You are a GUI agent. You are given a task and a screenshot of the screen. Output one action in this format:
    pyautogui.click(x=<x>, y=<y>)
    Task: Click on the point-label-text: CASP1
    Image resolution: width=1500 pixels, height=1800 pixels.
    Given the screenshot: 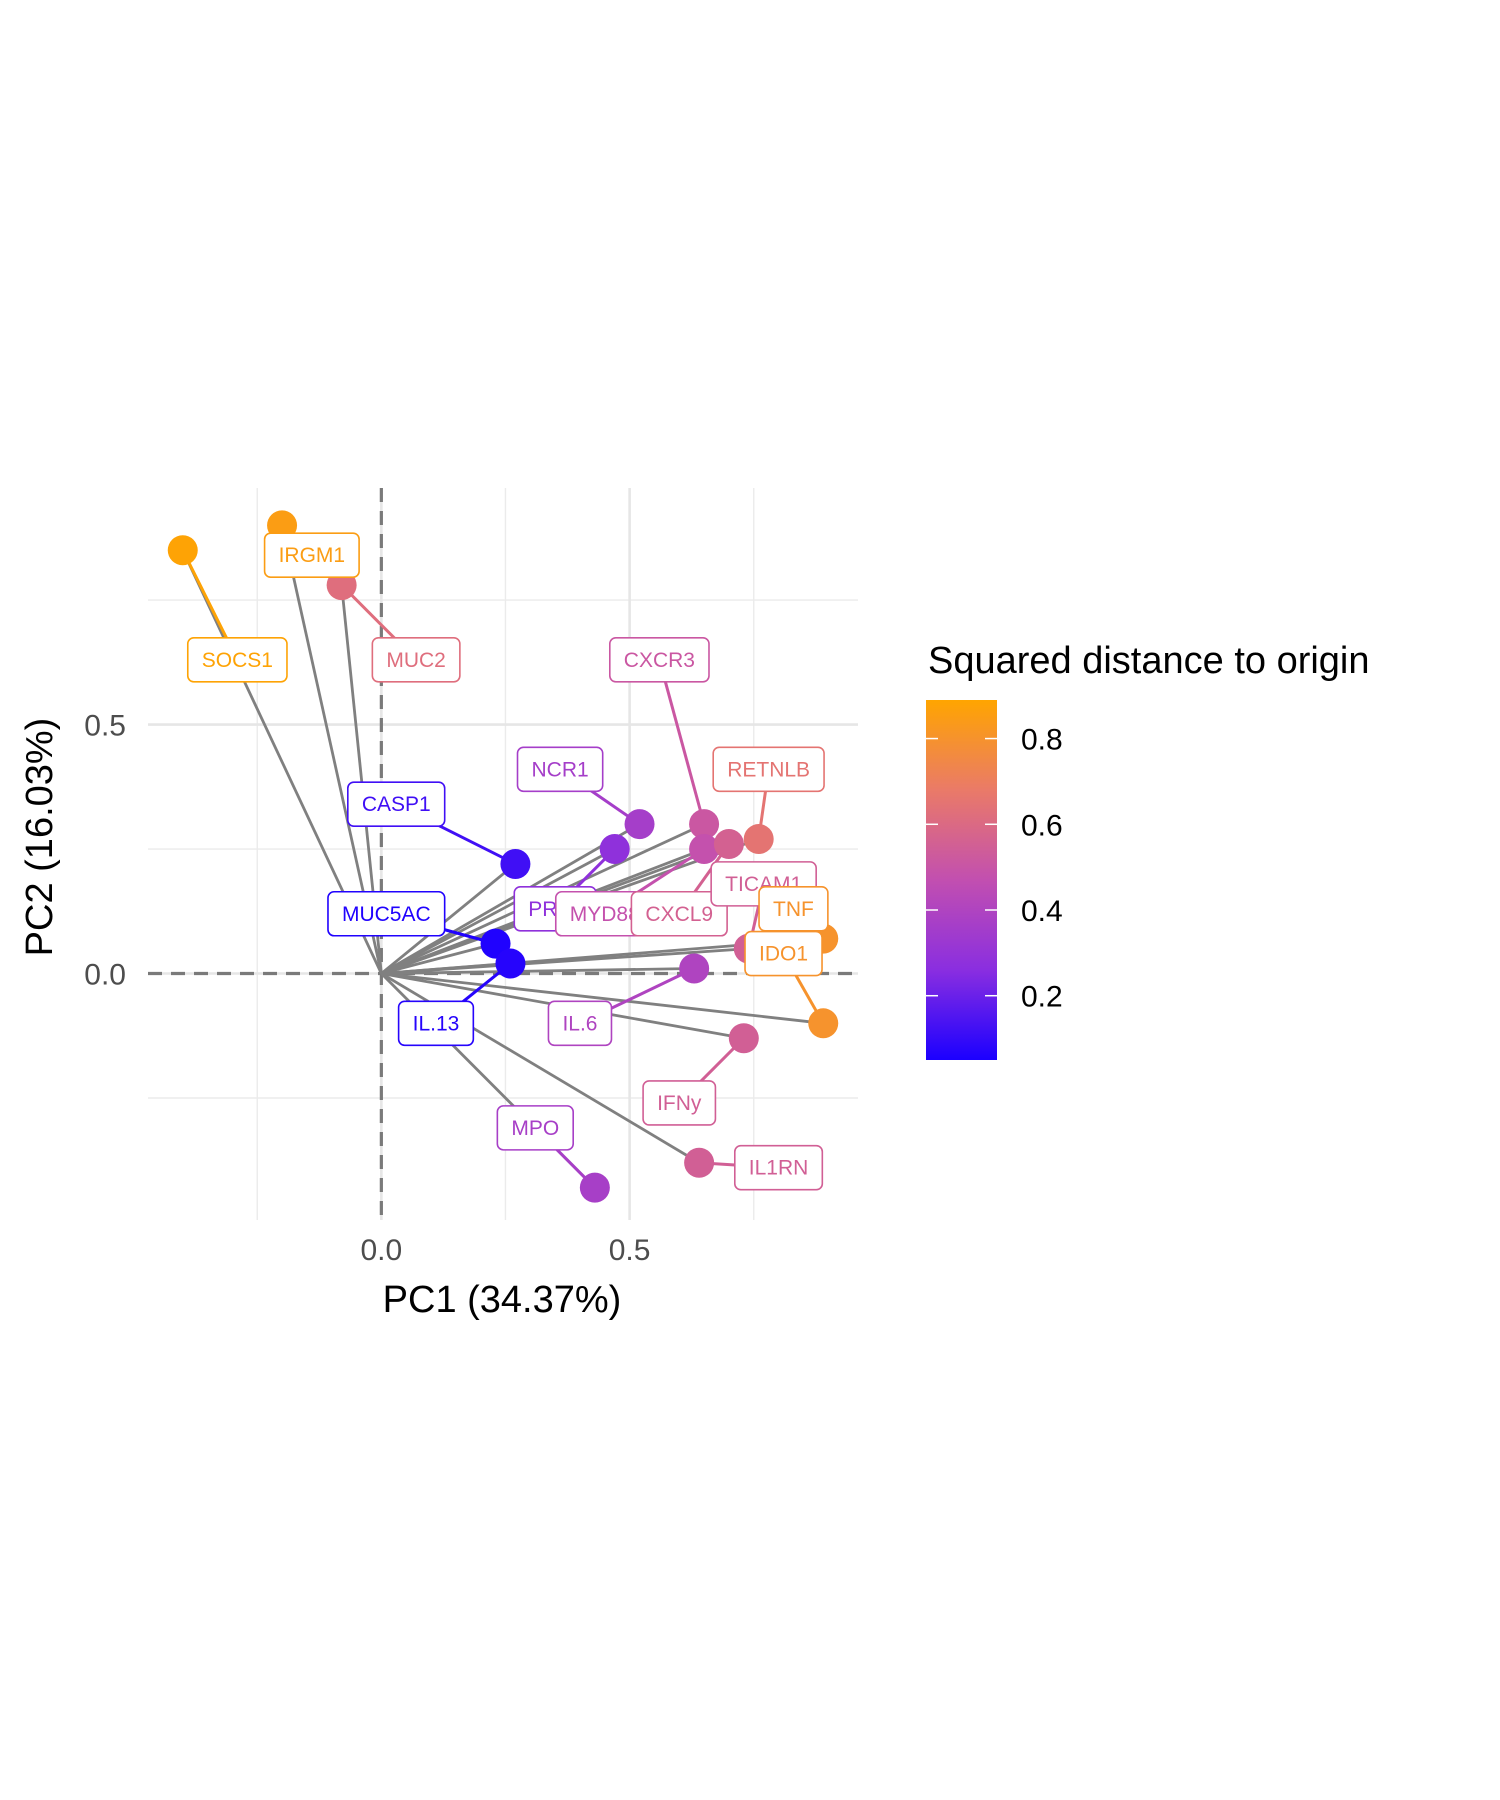 What is the action you would take?
    pyautogui.click(x=396, y=804)
    